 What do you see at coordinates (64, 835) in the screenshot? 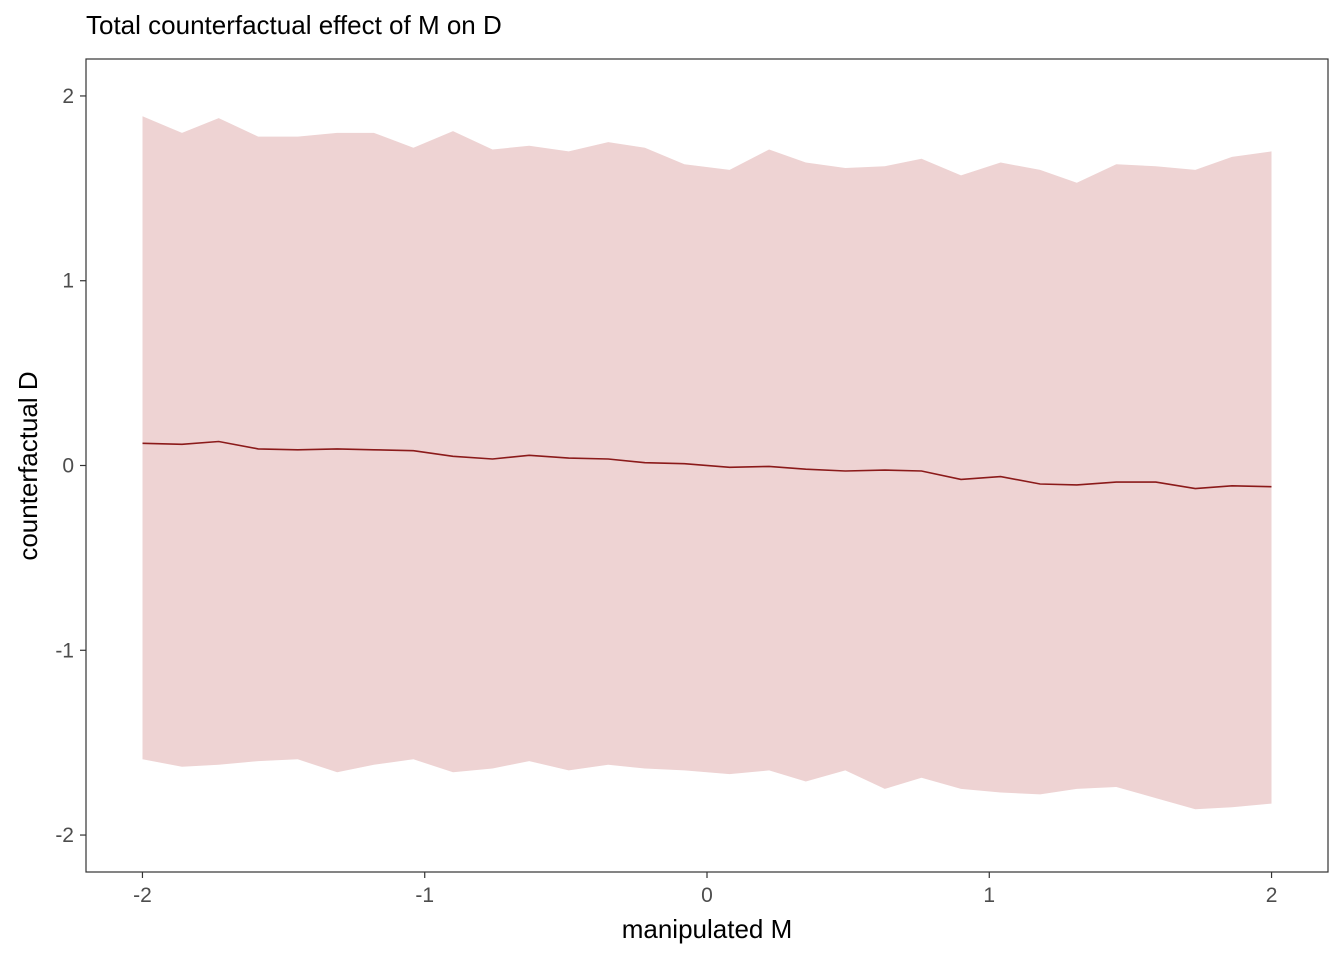
I see `y-tick-label: -2` at bounding box center [64, 835].